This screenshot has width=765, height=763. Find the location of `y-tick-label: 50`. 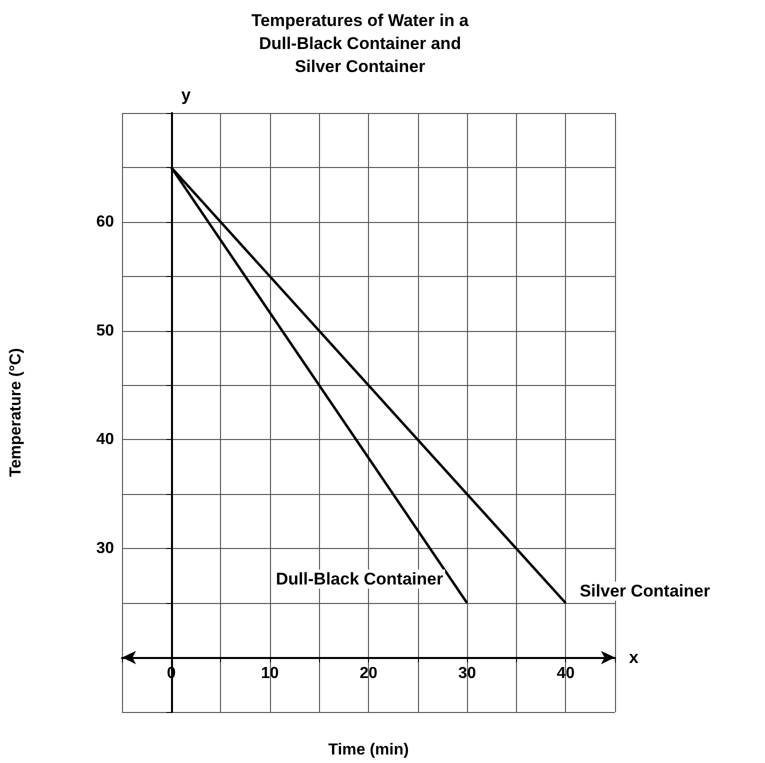

y-tick-label: 50 is located at coordinates (105, 331).